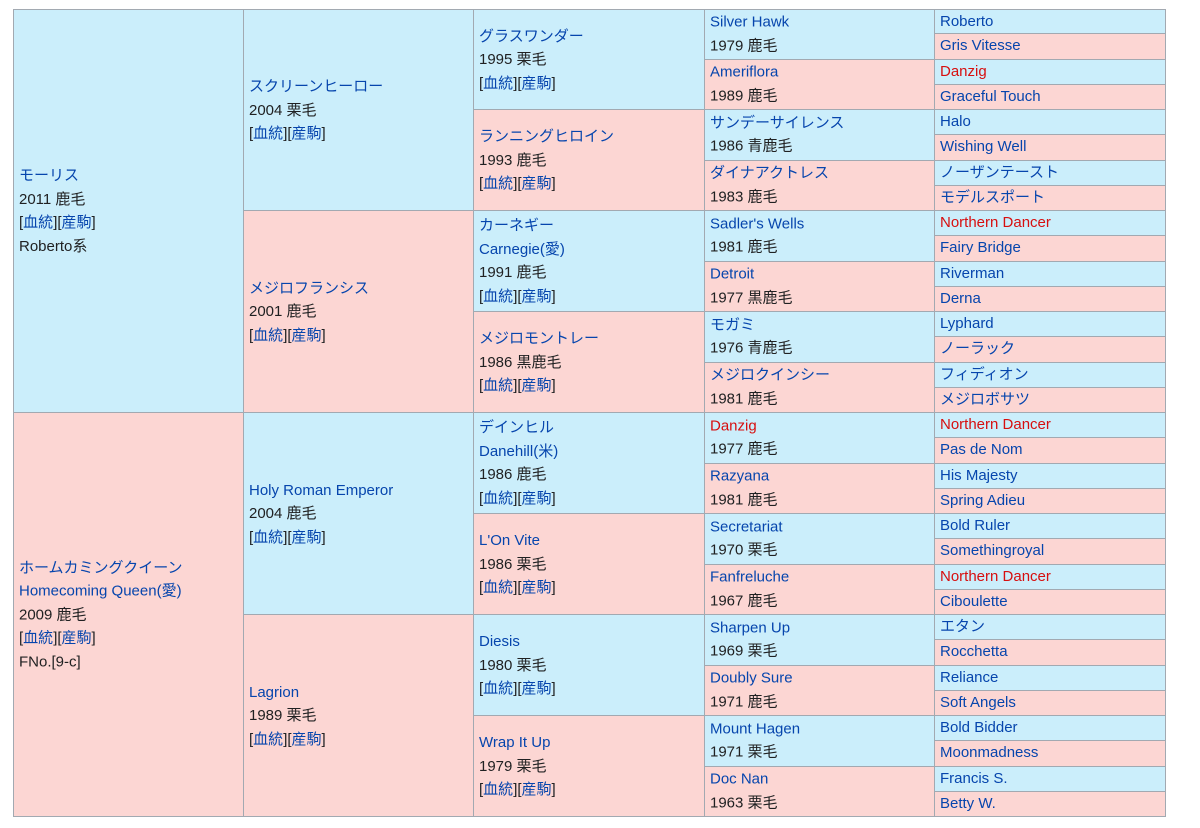  Describe the element at coordinates (746, 527) in the screenshot. I see `horse-link: Secretariat` at that location.